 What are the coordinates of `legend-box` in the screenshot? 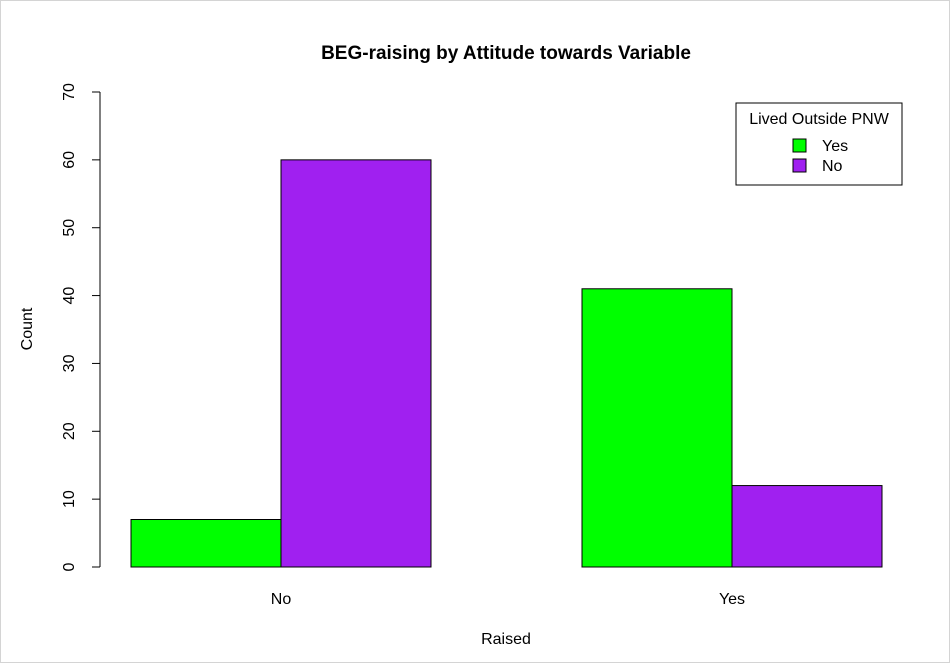 It's located at (819, 144).